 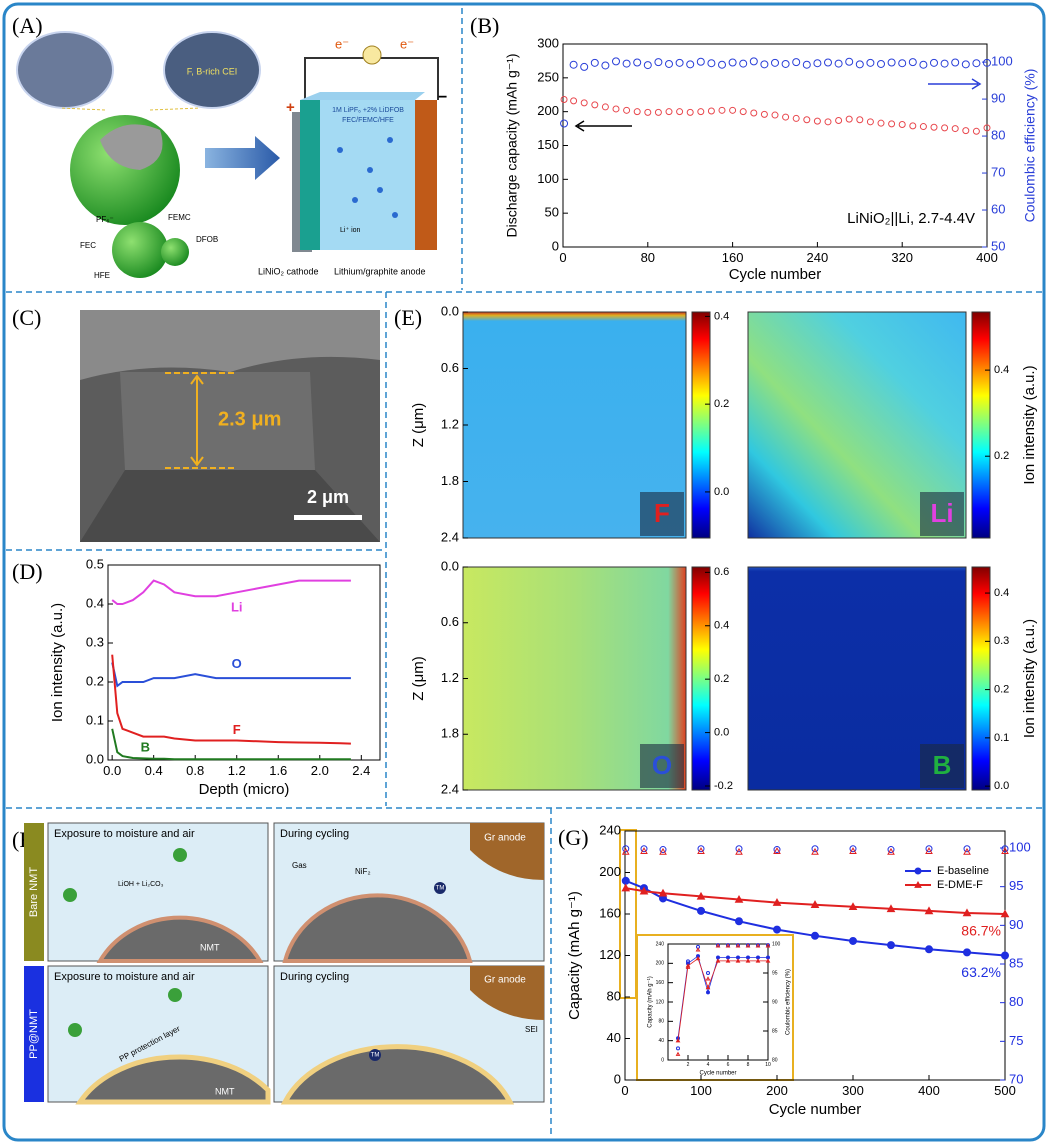 I want to click on y-tick-label: 250, so click(x=548, y=76).